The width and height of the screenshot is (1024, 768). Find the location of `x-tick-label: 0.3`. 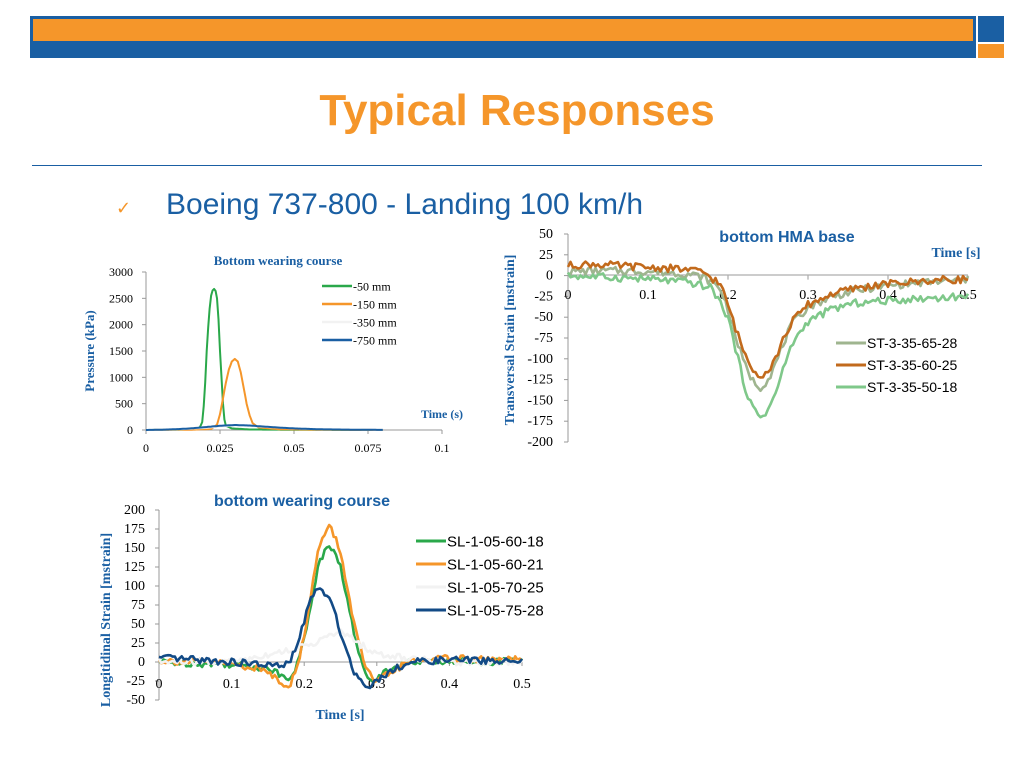

x-tick-label: 0.3 is located at coordinates (808, 295).